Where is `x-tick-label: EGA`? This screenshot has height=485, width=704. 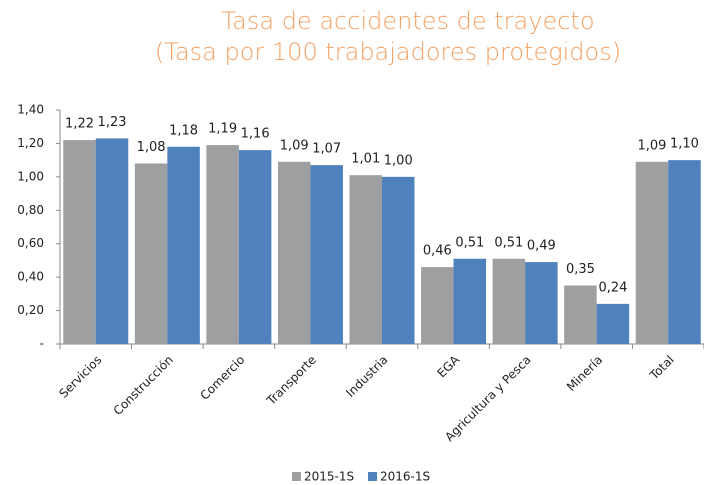 x-tick-label: EGA is located at coordinates (449, 366).